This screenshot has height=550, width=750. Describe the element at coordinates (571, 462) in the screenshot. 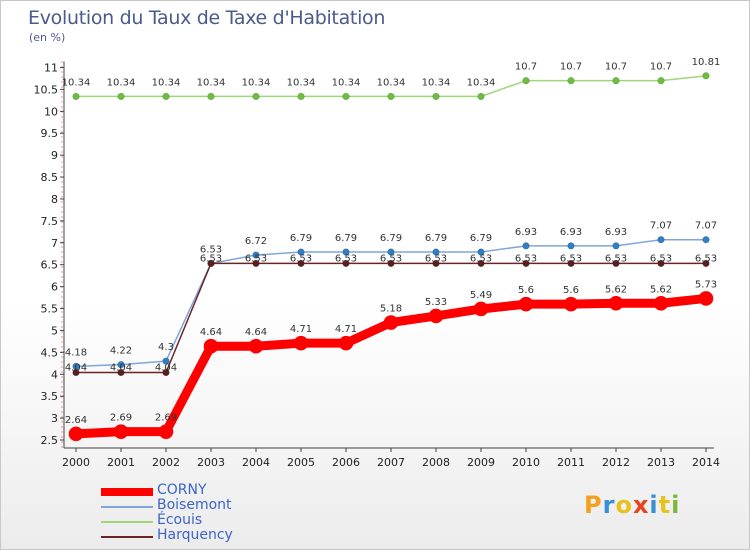

I see `x-tick-label: 2011` at that location.